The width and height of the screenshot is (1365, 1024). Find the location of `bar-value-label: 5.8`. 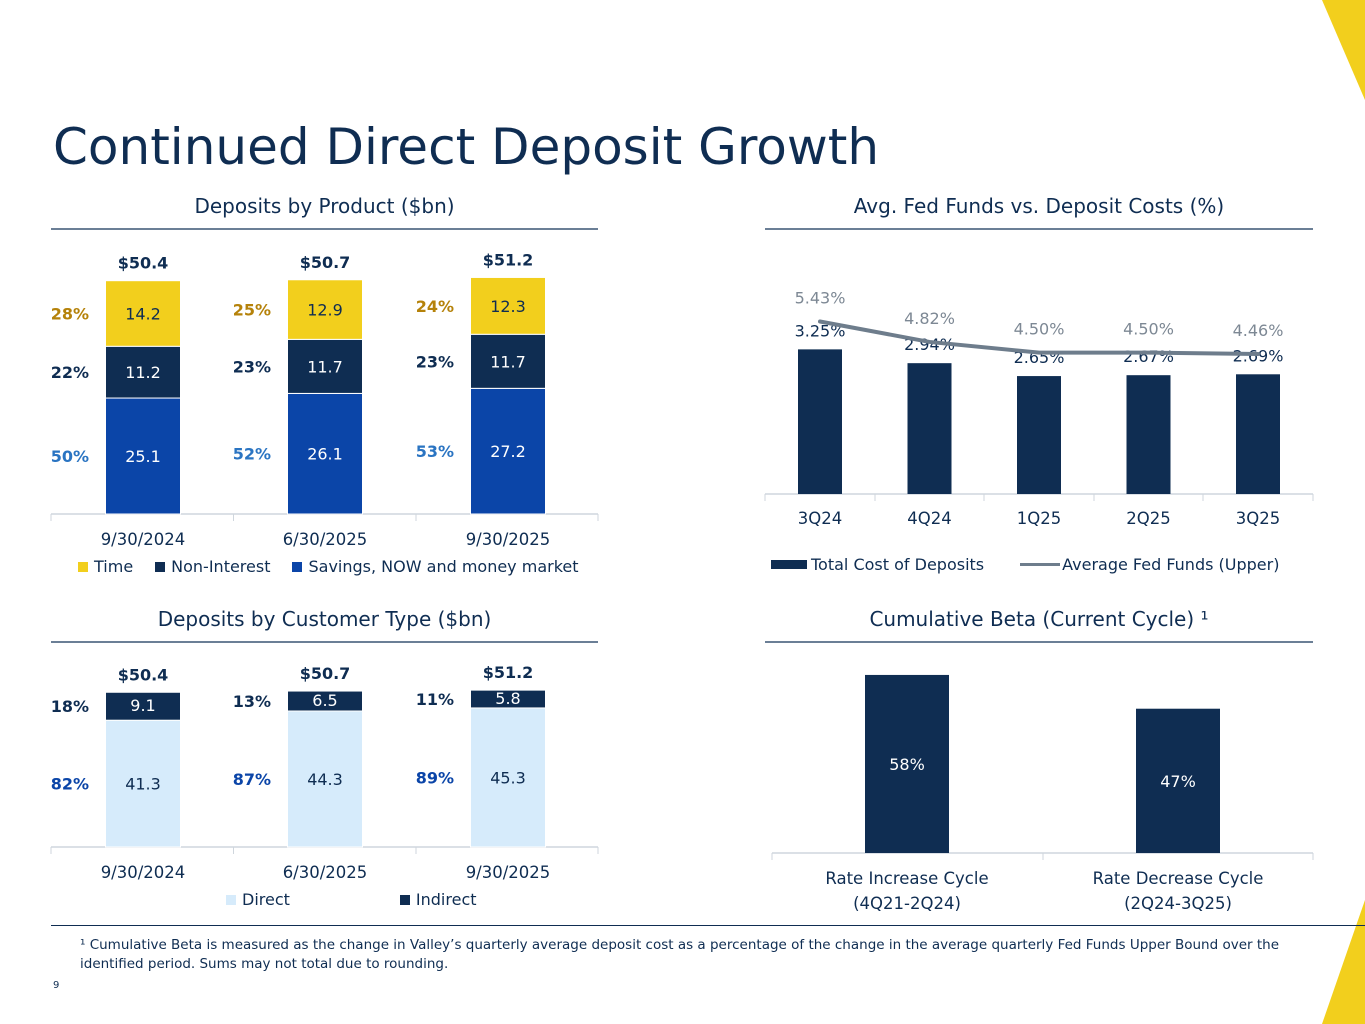

bar-value-label: 5.8 is located at coordinates (507, 698).